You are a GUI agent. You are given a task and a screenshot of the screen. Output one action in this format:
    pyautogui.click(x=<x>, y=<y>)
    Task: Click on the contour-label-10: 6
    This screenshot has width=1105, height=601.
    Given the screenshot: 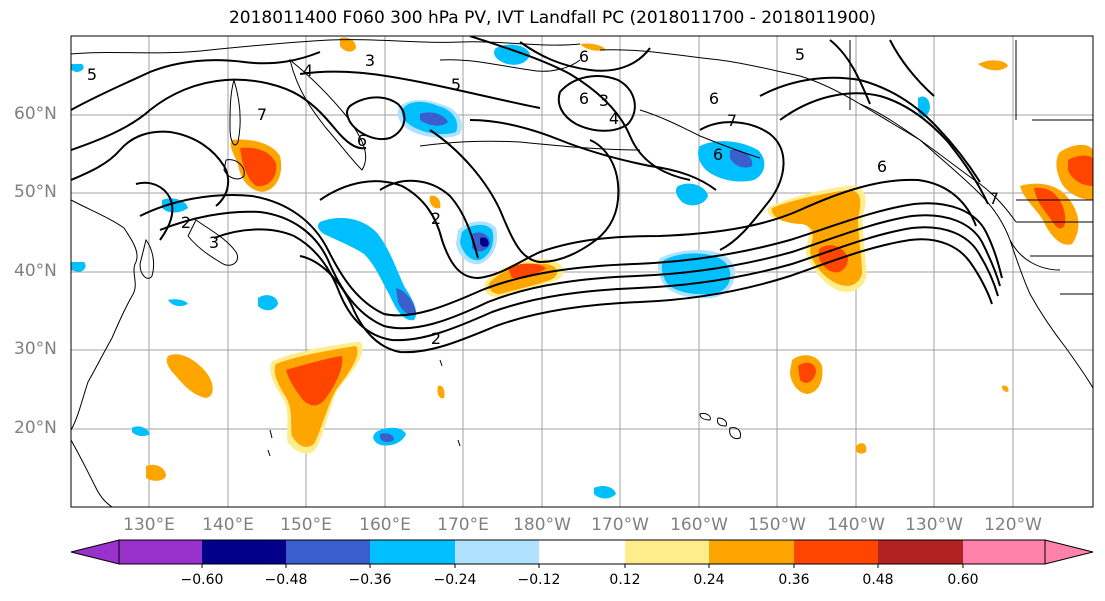 What is the action you would take?
    pyautogui.click(x=718, y=154)
    